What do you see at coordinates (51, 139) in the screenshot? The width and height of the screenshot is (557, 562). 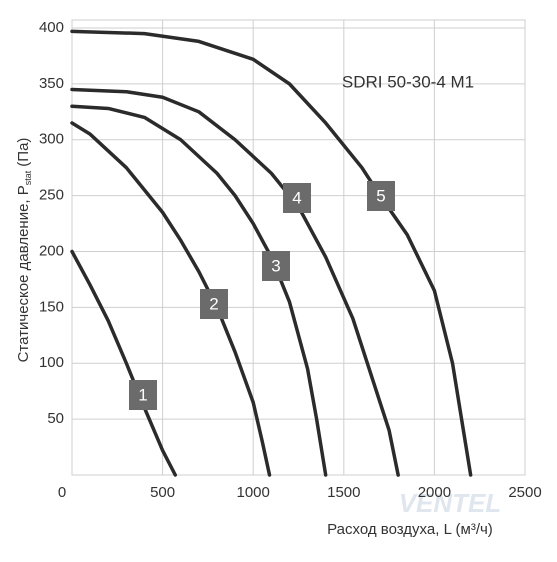 I see `y-tick-label: 300` at bounding box center [51, 139].